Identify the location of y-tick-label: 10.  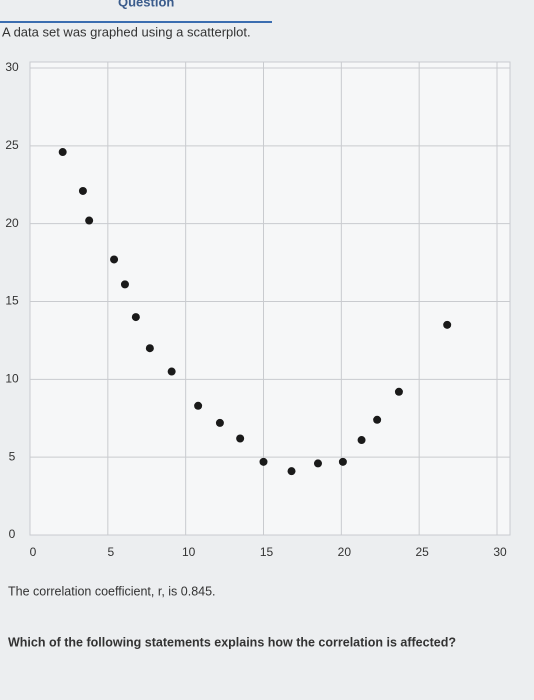
(12, 379).